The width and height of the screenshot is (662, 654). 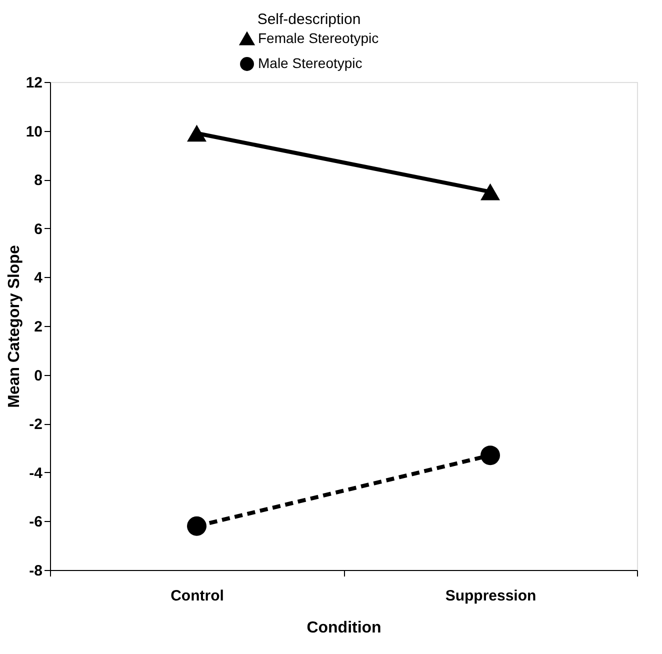 What do you see at coordinates (38, 229) in the screenshot?
I see `y-tick-label: 6` at bounding box center [38, 229].